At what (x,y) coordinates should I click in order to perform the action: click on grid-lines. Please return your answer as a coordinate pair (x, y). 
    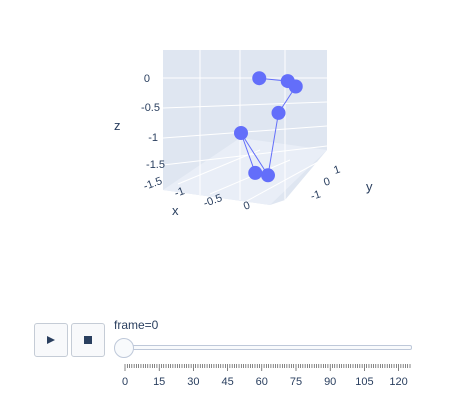
    Looking at the image, I should click on (245, 126).